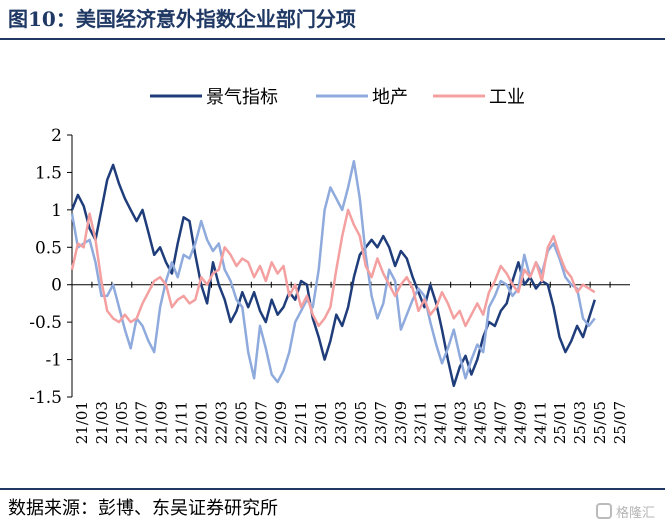  Describe the element at coordinates (441, 422) in the screenshot. I see `x-tick-label: 24/01` at that location.